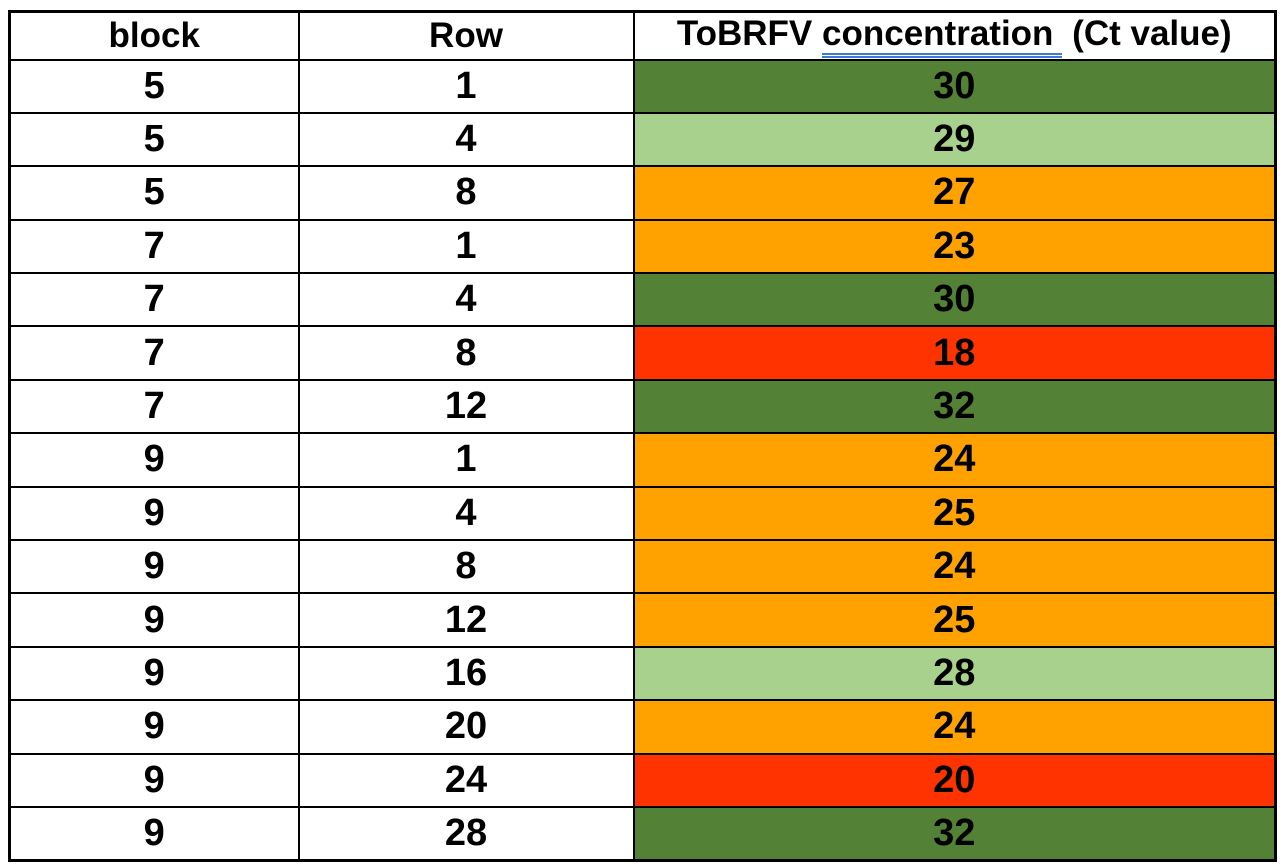  I want to click on row-column-header: Row, so click(466, 35).